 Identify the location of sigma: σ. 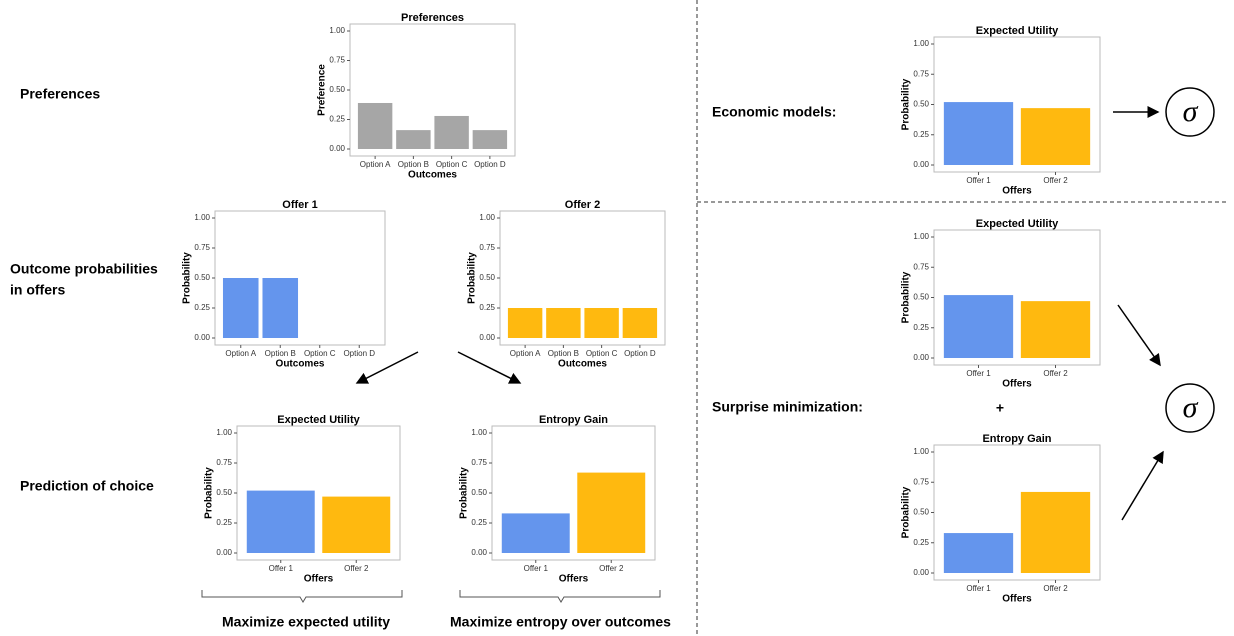
(1191, 407).